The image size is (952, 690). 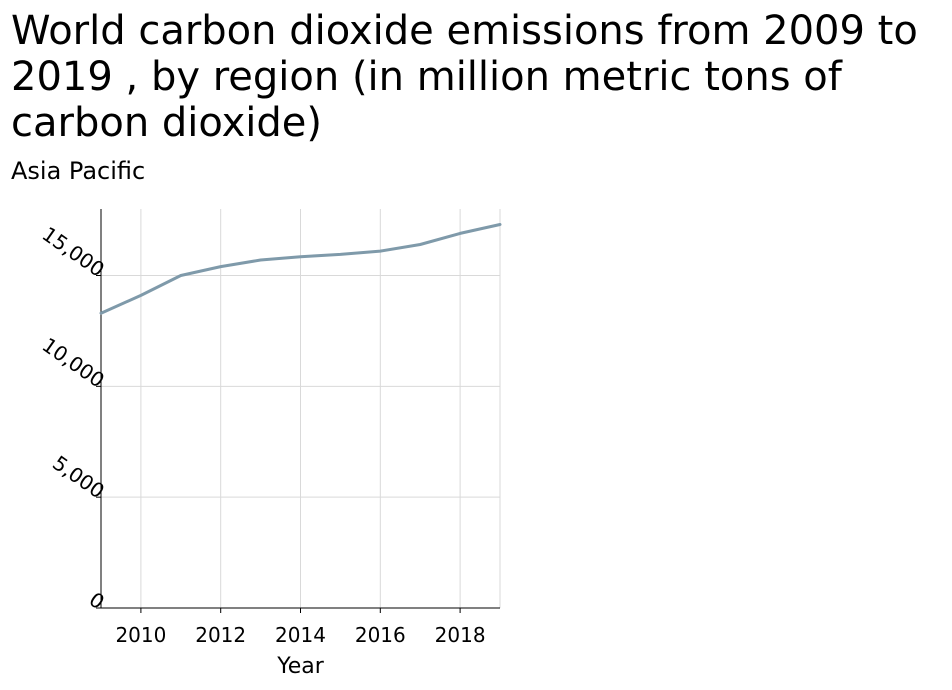 I want to click on y-tick-label-15,000: 15,000, so click(x=73, y=252).